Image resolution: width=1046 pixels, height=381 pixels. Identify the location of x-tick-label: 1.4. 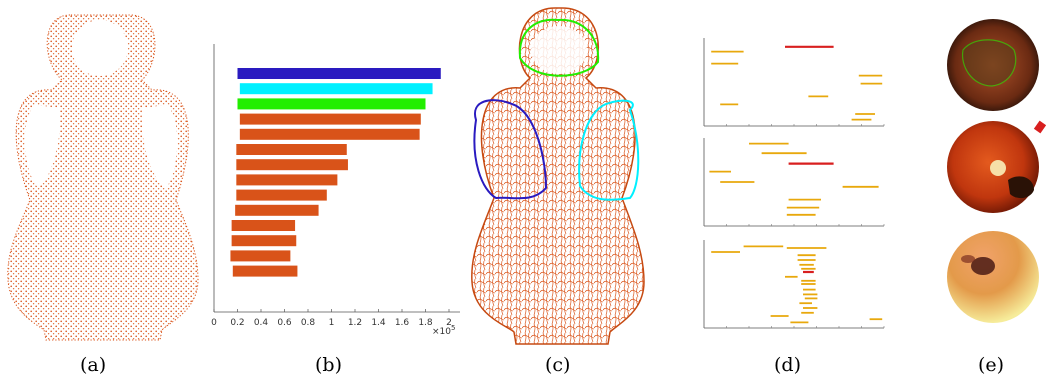
(378, 323).